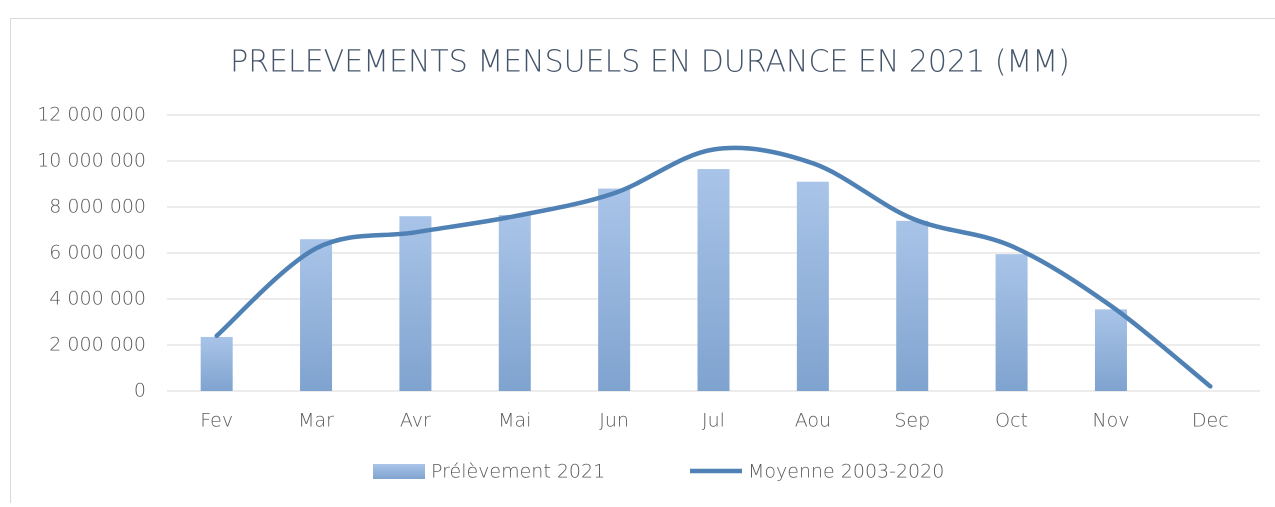 The image size is (1275, 507). Describe the element at coordinates (912, 421) in the screenshot. I see `x-tick-label: Sep` at that location.